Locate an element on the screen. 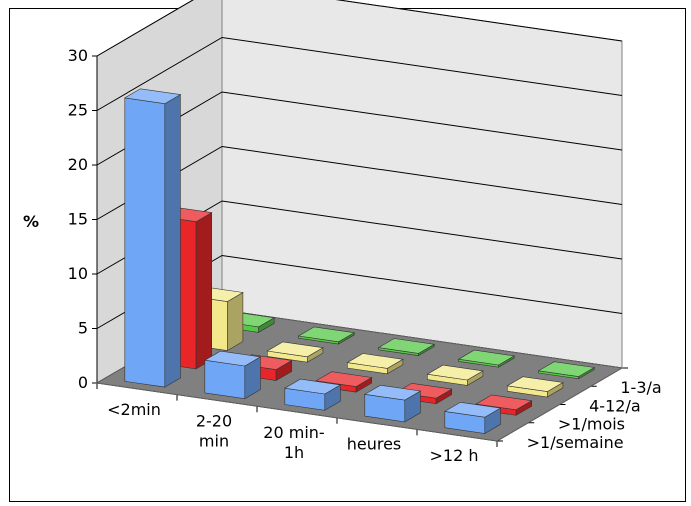 The image size is (691, 506). y-tick-label: 15 is located at coordinates (78, 219).